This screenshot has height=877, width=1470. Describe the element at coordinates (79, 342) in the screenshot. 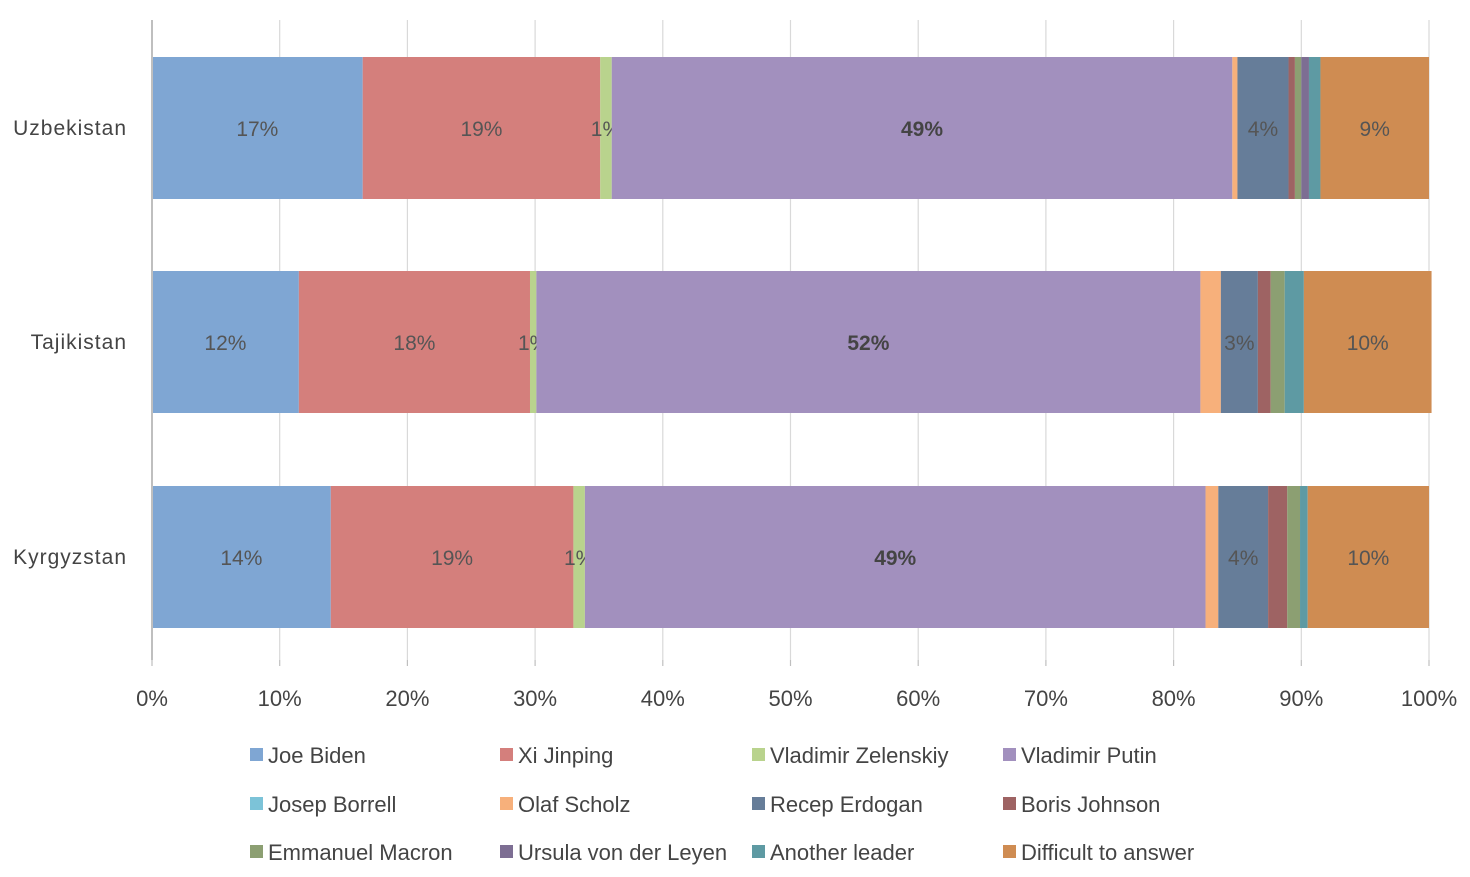

I see `category-label: Tajikistan` at that location.